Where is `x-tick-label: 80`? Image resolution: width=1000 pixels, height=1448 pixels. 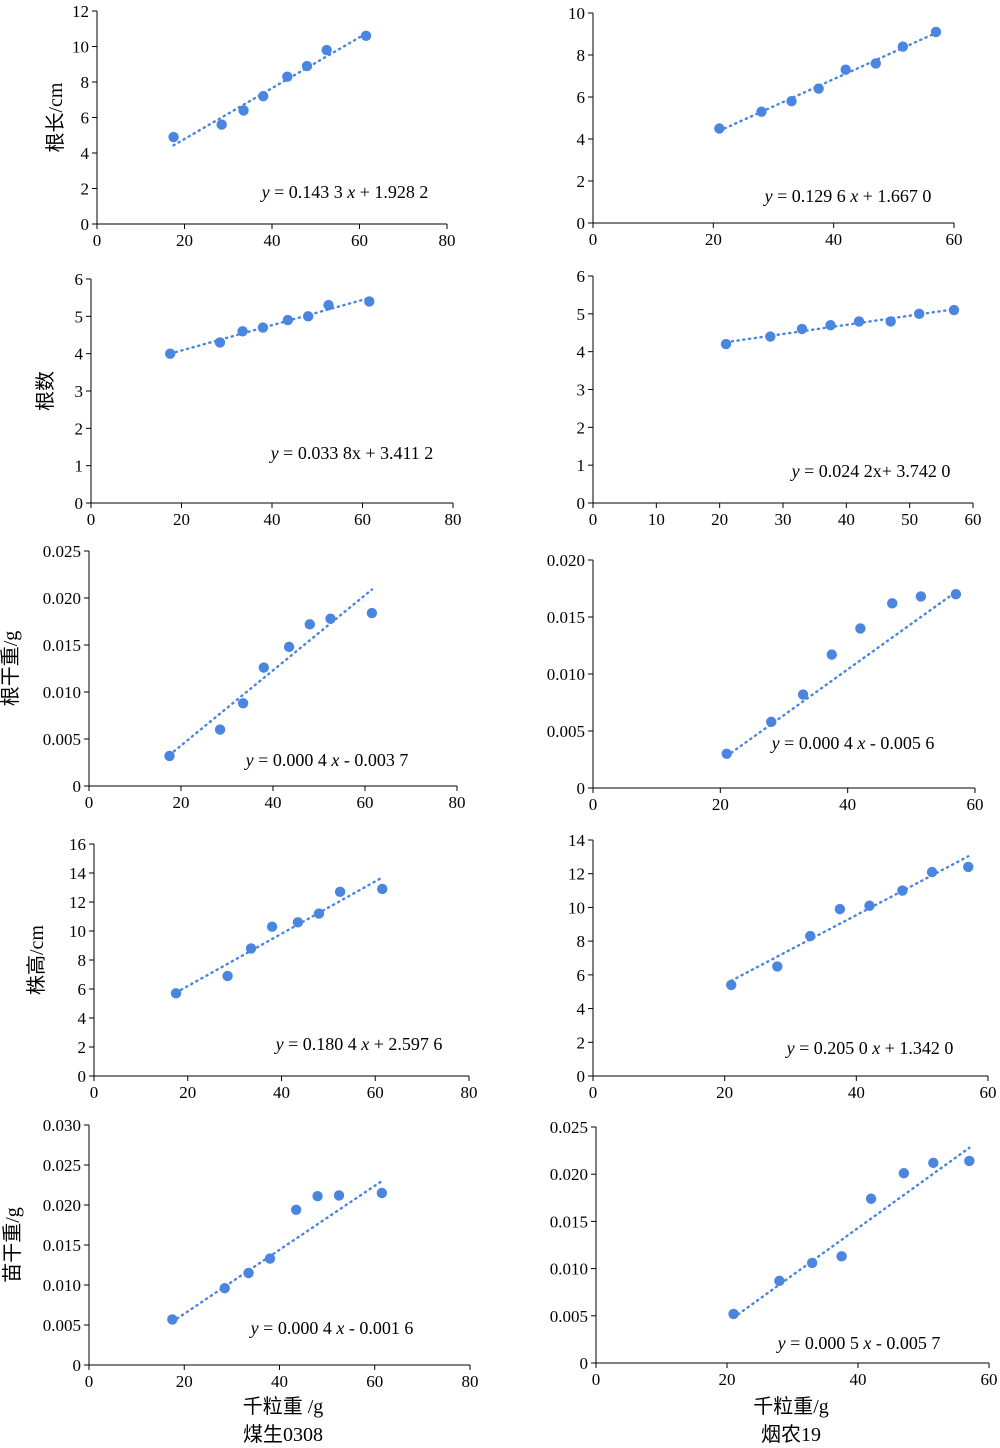 x-tick-label: 80 is located at coordinates (457, 802).